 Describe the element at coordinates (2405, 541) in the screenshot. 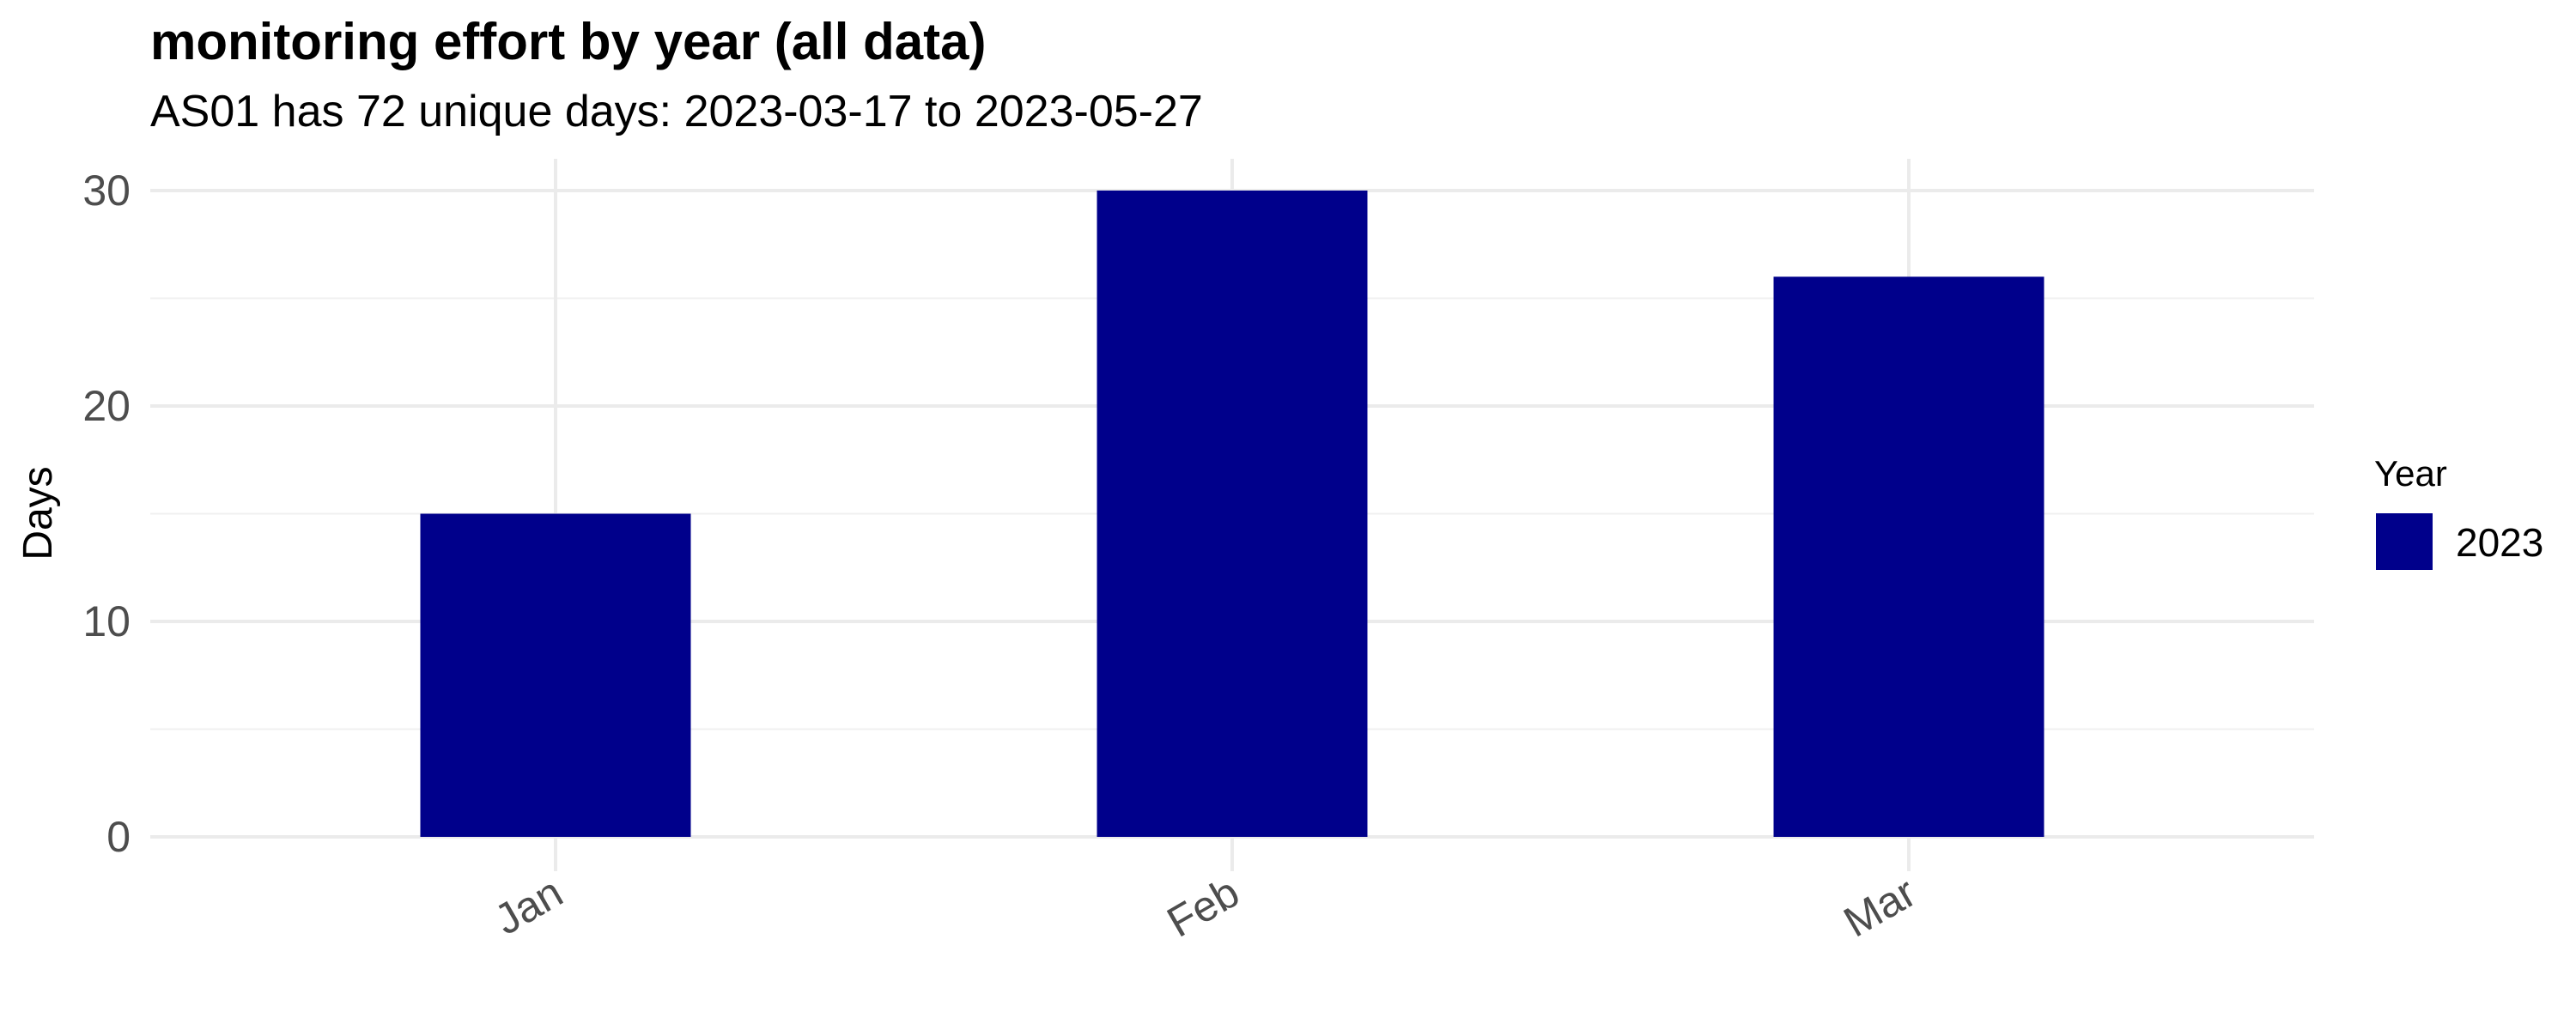

I see `legend-key-2023` at that location.